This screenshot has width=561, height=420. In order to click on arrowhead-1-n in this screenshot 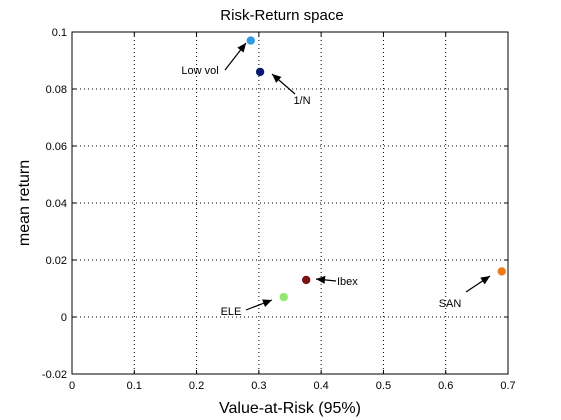, I will do `click(277, 78)`.